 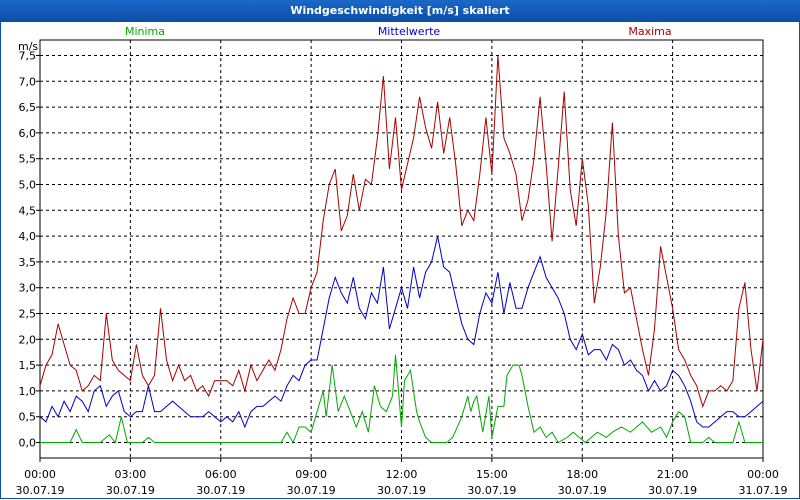 What do you see at coordinates (28, 55) in the screenshot?
I see `y-tick-label: 7,5` at bounding box center [28, 55].